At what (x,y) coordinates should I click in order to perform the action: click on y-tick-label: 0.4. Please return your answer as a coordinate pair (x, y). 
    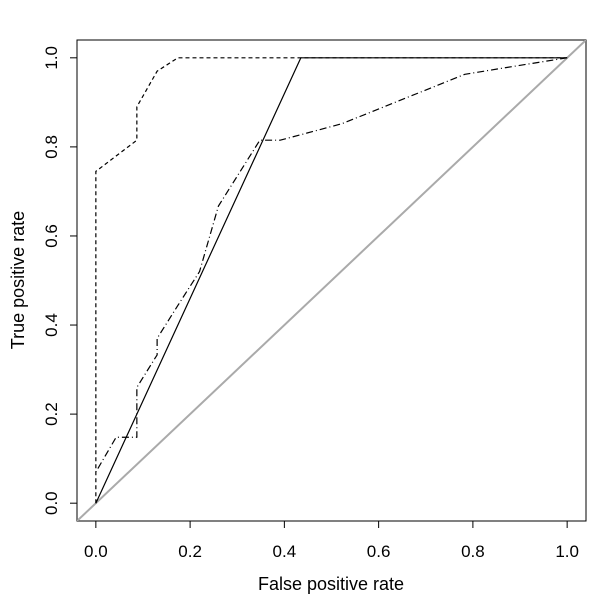
    Looking at the image, I should click on (51, 325).